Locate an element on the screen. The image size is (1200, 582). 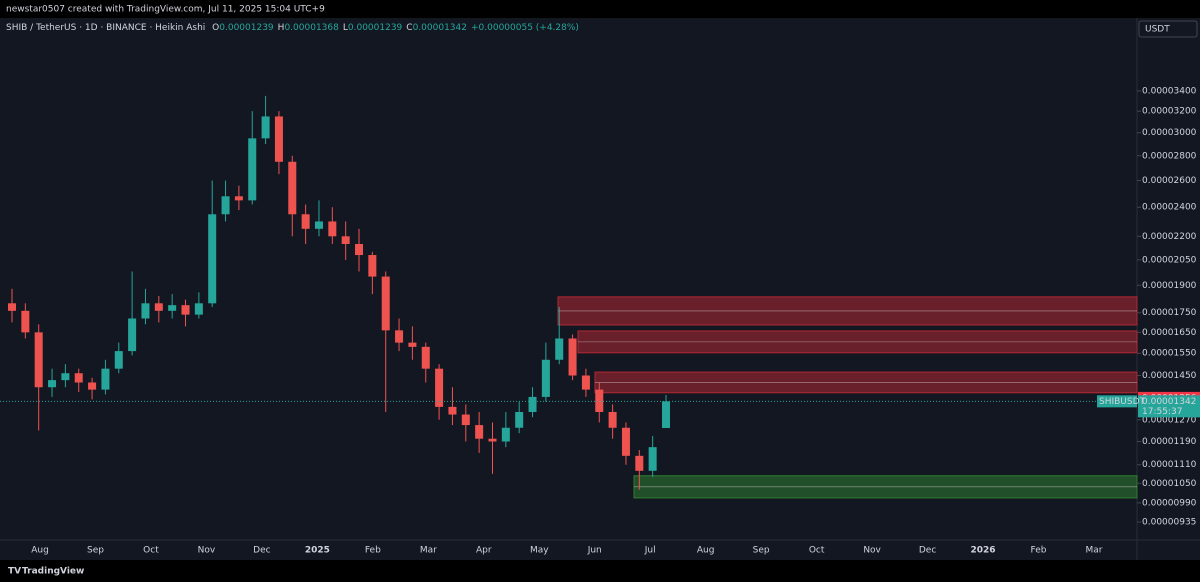
brand-logo: TV is located at coordinates (14, 572).